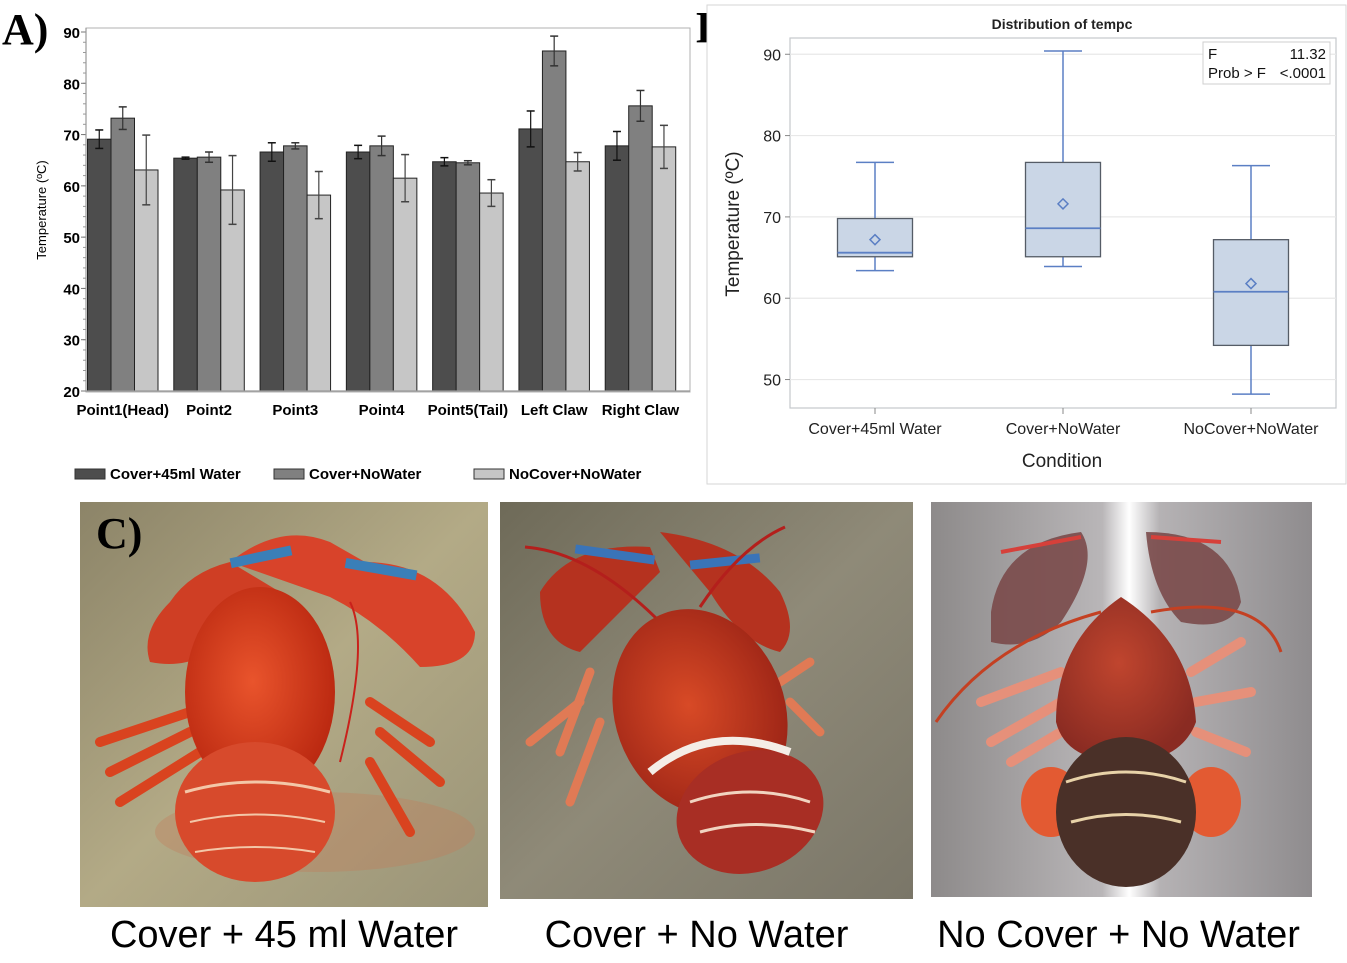  What do you see at coordinates (1063, 429) in the screenshot?
I see `x-tick-label-b: Cover+NoWater` at bounding box center [1063, 429].